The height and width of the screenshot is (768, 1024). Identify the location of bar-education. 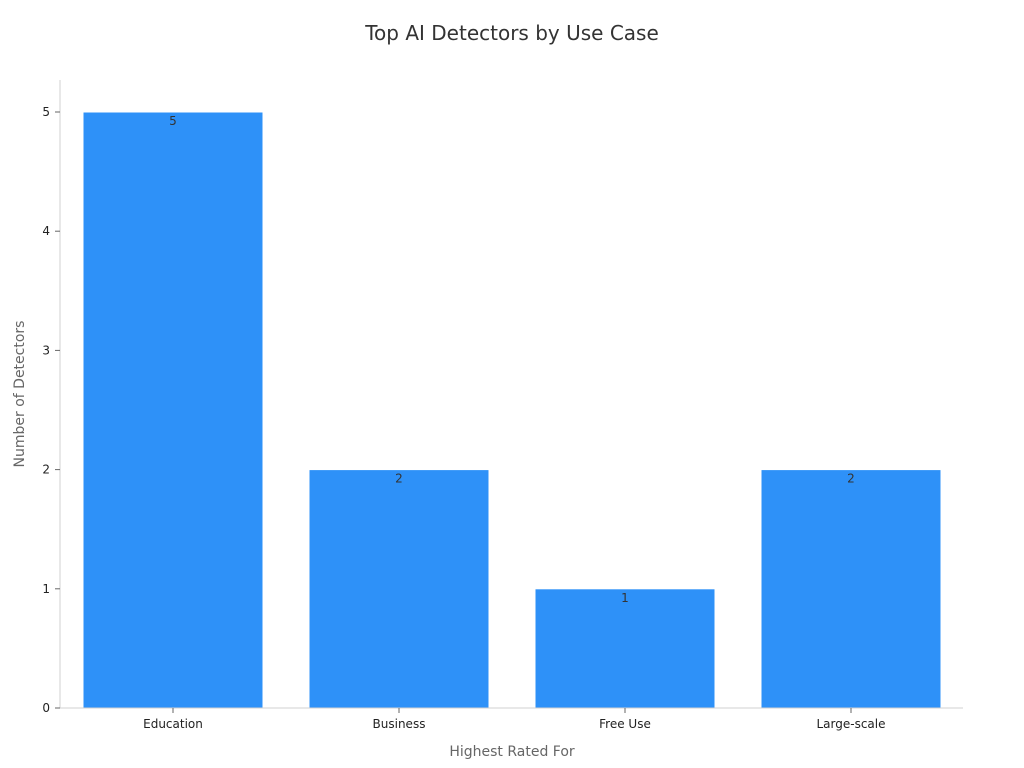
(173, 410).